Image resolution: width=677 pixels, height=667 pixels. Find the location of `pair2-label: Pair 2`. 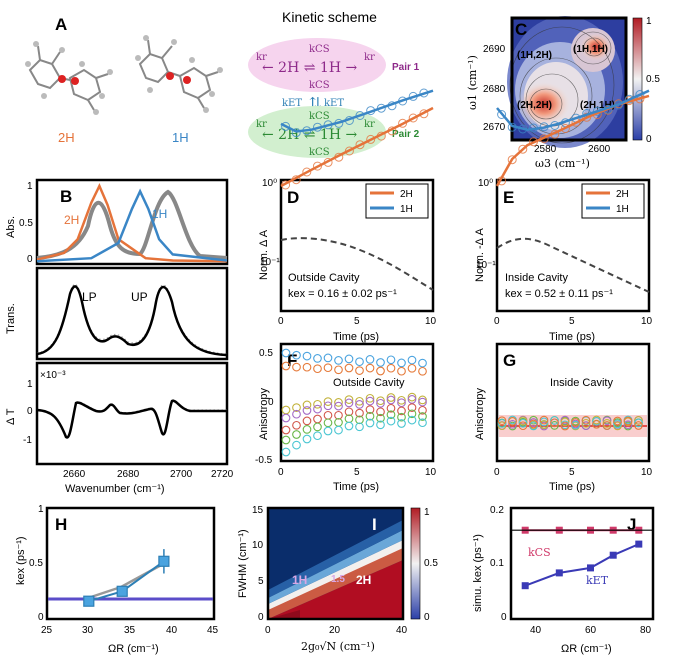

pair2-label: Pair 2 is located at coordinates (406, 134).